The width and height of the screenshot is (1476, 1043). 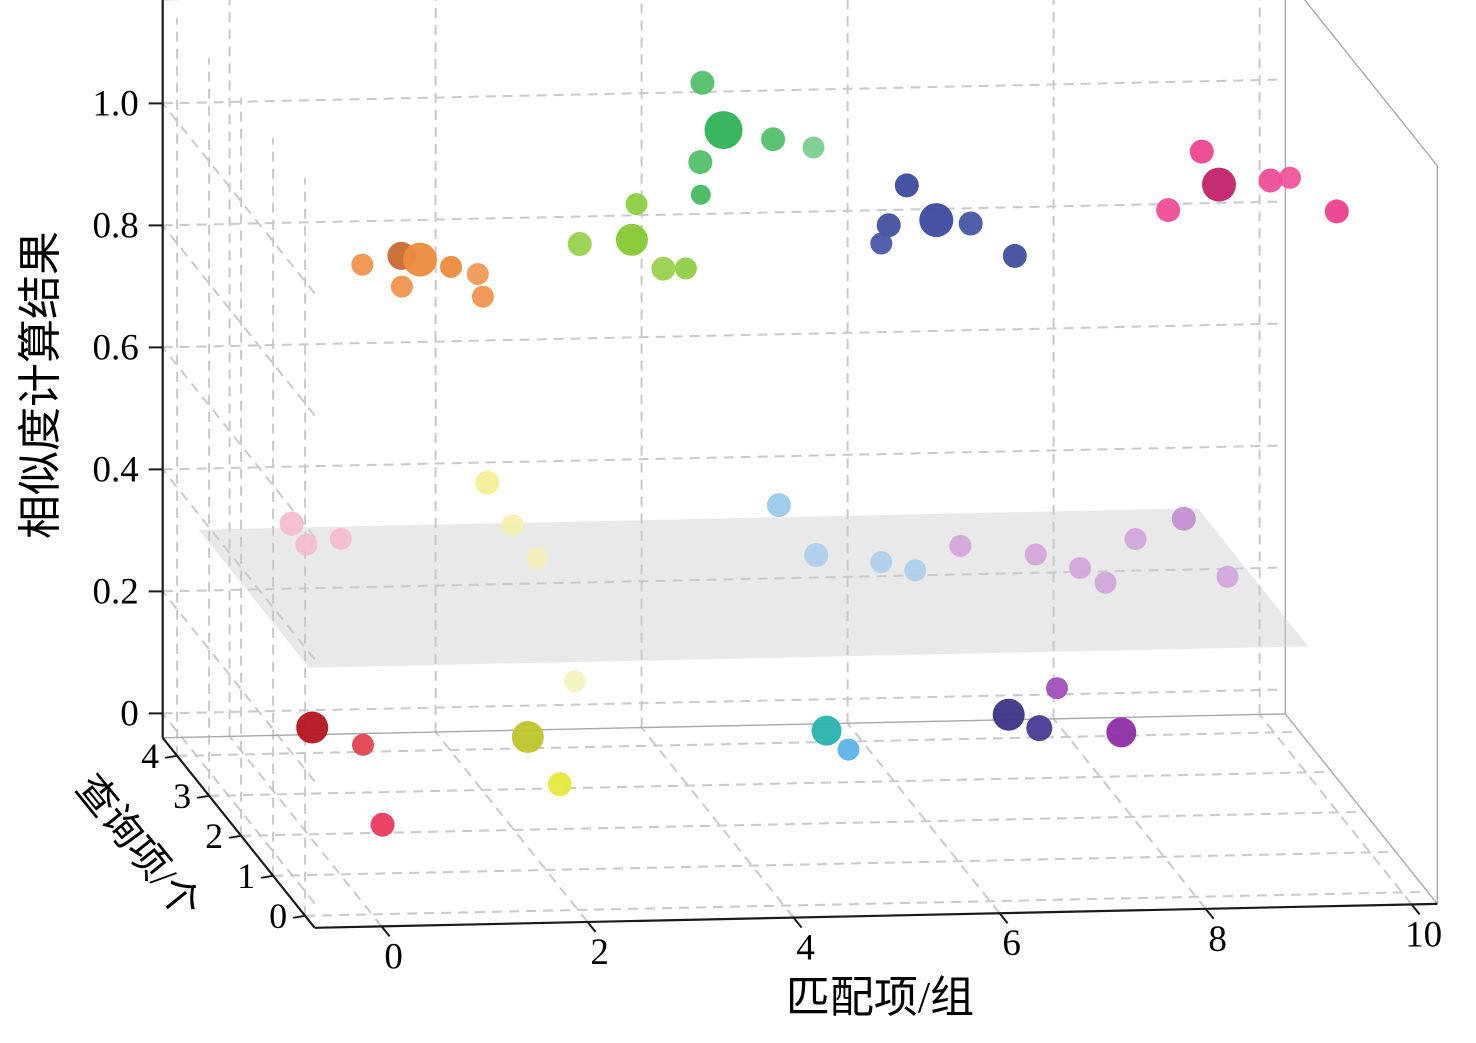 What do you see at coordinates (599, 952) in the screenshot?
I see `x-tick-label: 2` at bounding box center [599, 952].